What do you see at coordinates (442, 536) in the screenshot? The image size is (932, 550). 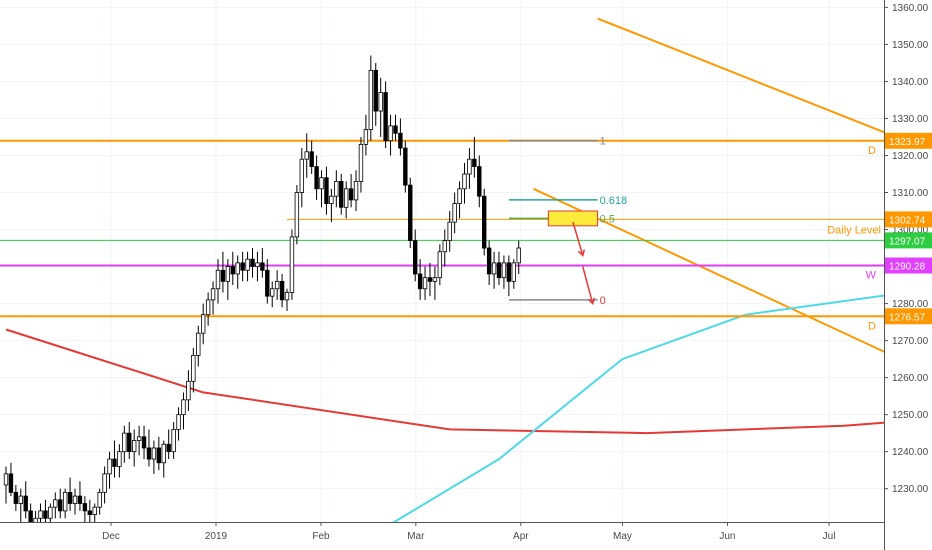 I see `time-axis: Dec 2019 Feb Mar Apr May Jun Jul` at bounding box center [442, 536].